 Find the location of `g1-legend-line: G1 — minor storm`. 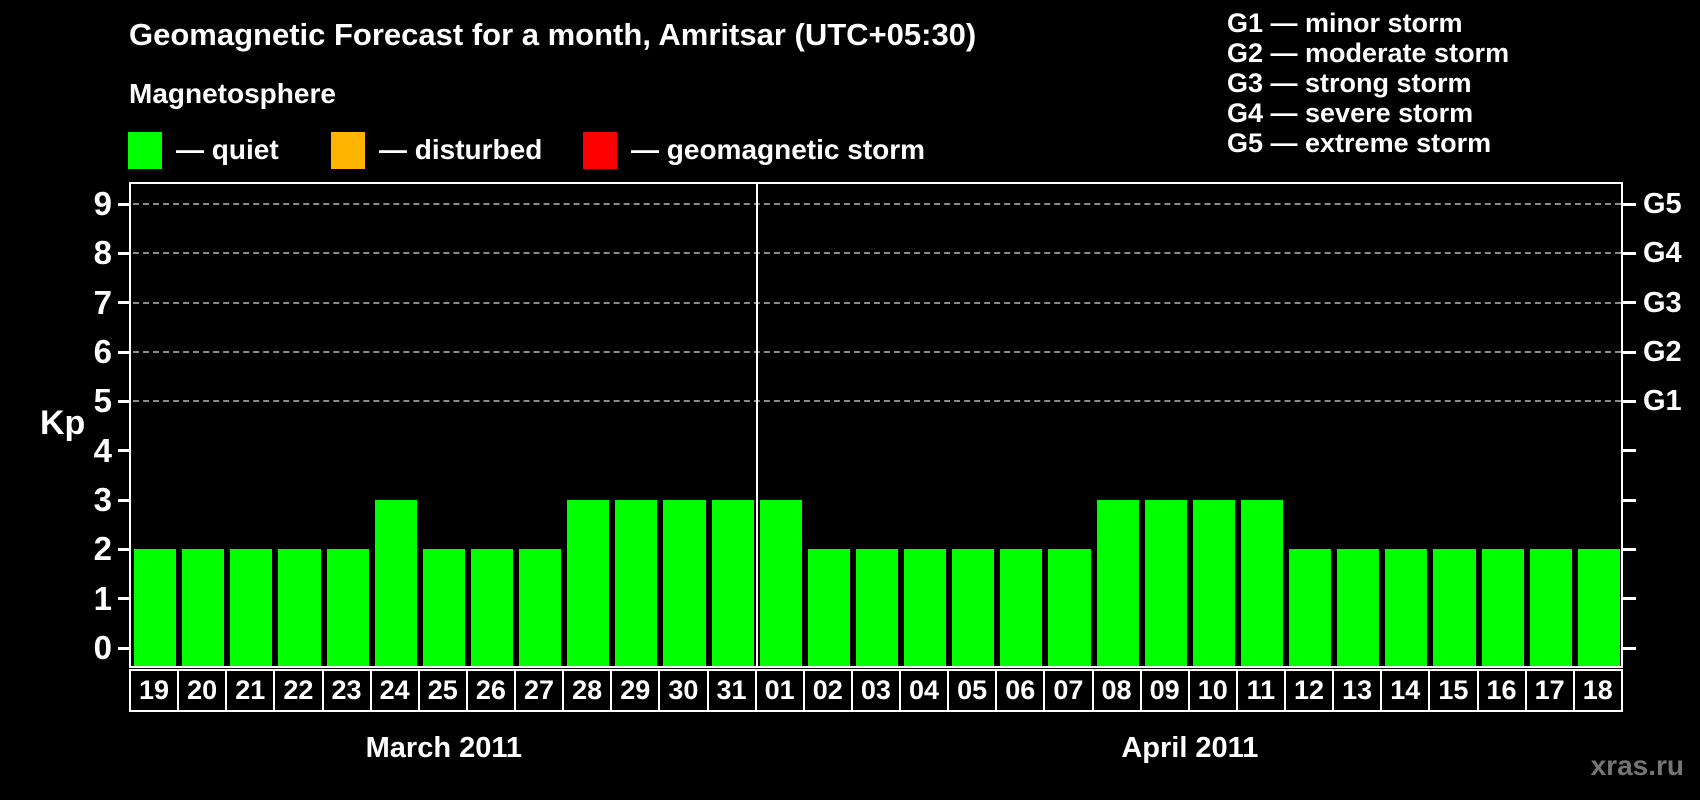

g1-legend-line: G1 — minor storm is located at coordinates (1345, 23).